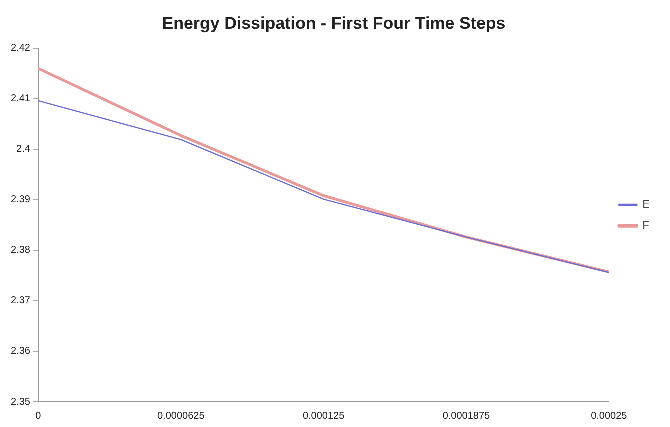 The image size is (670, 427). What do you see at coordinates (466, 416) in the screenshot?
I see `x-tick-label: 0.0001875` at bounding box center [466, 416].